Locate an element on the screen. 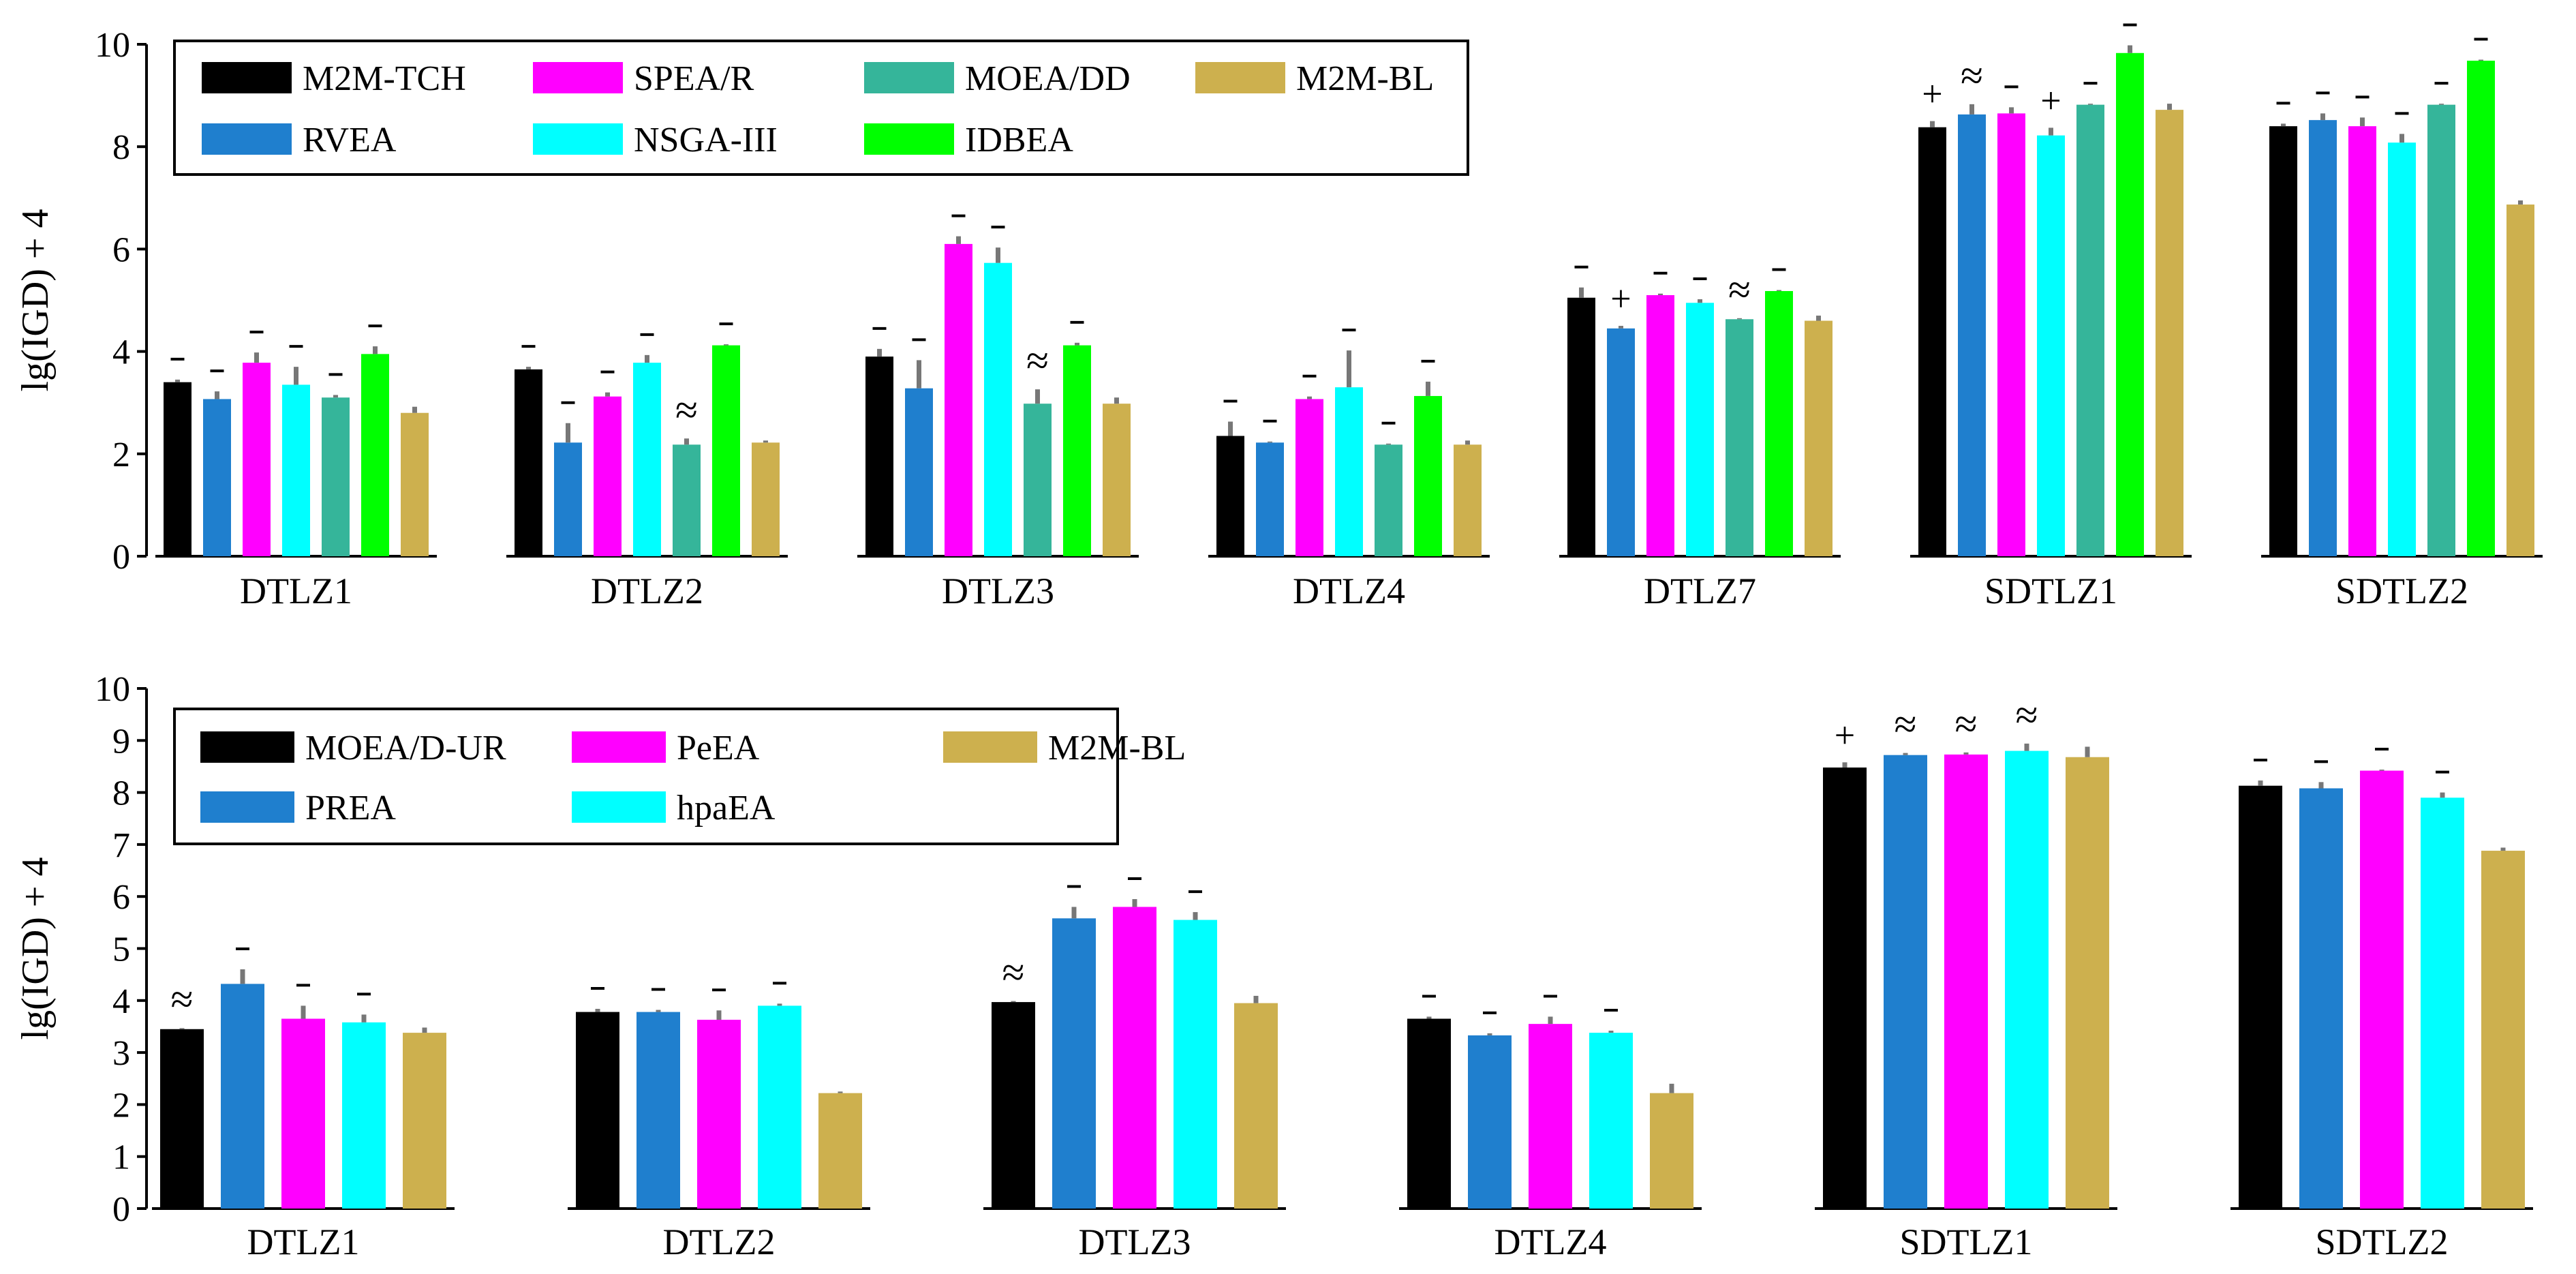  x-tick-label: DTLZ4 is located at coordinates (1349, 591).